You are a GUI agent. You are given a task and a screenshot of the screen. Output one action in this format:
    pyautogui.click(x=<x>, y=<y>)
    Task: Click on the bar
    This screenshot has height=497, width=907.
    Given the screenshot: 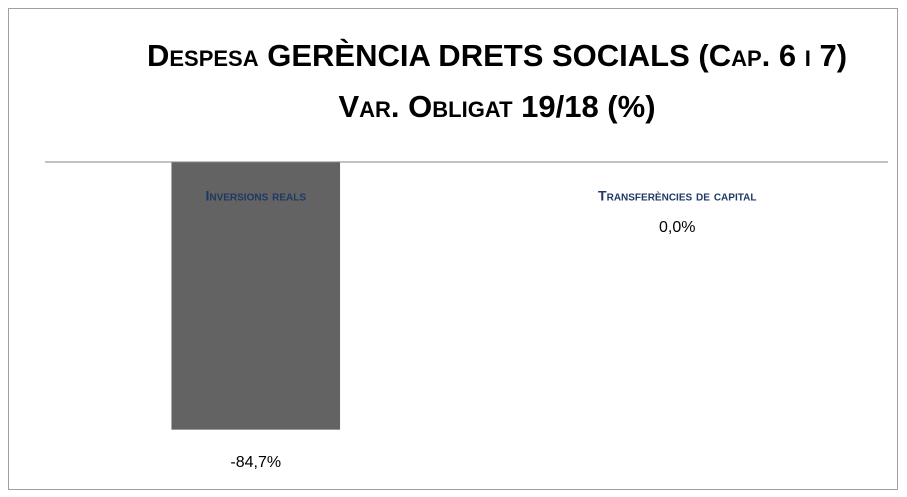 What is the action you would take?
    pyautogui.click(x=256, y=296)
    